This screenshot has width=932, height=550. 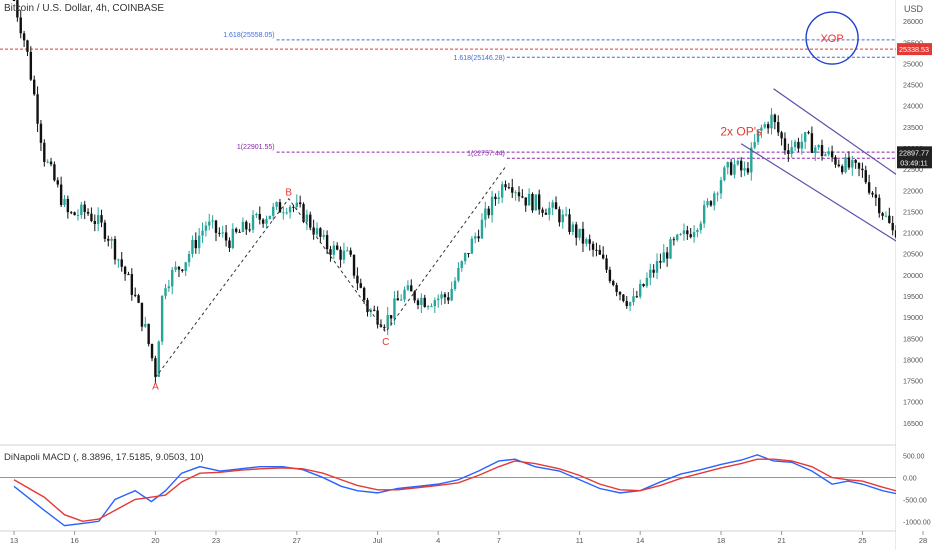 What do you see at coordinates (84, 8) in the screenshot?
I see `chart-title: Bitcoin / U.S. Dollar, 4h, COINBASE` at bounding box center [84, 8].